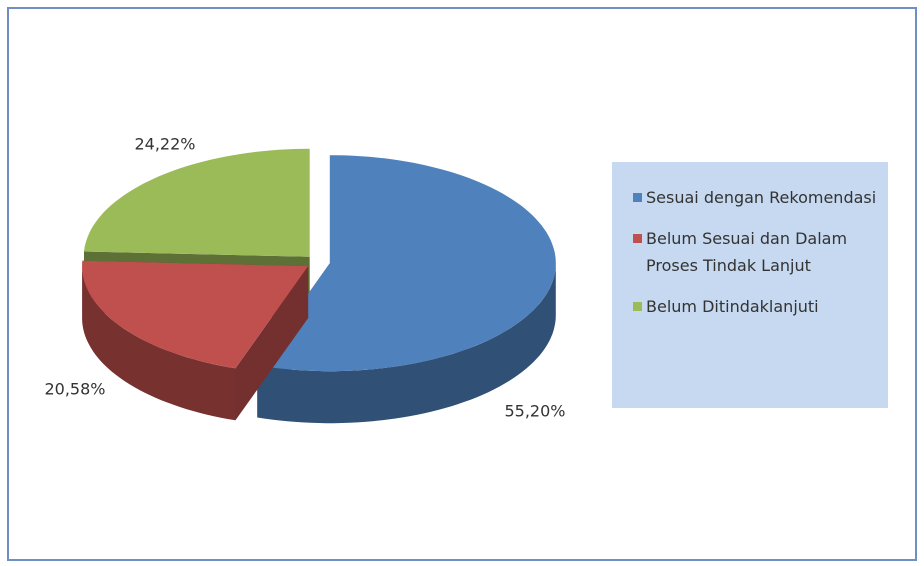  I want to click on data-label: 24,22%, so click(164, 144).